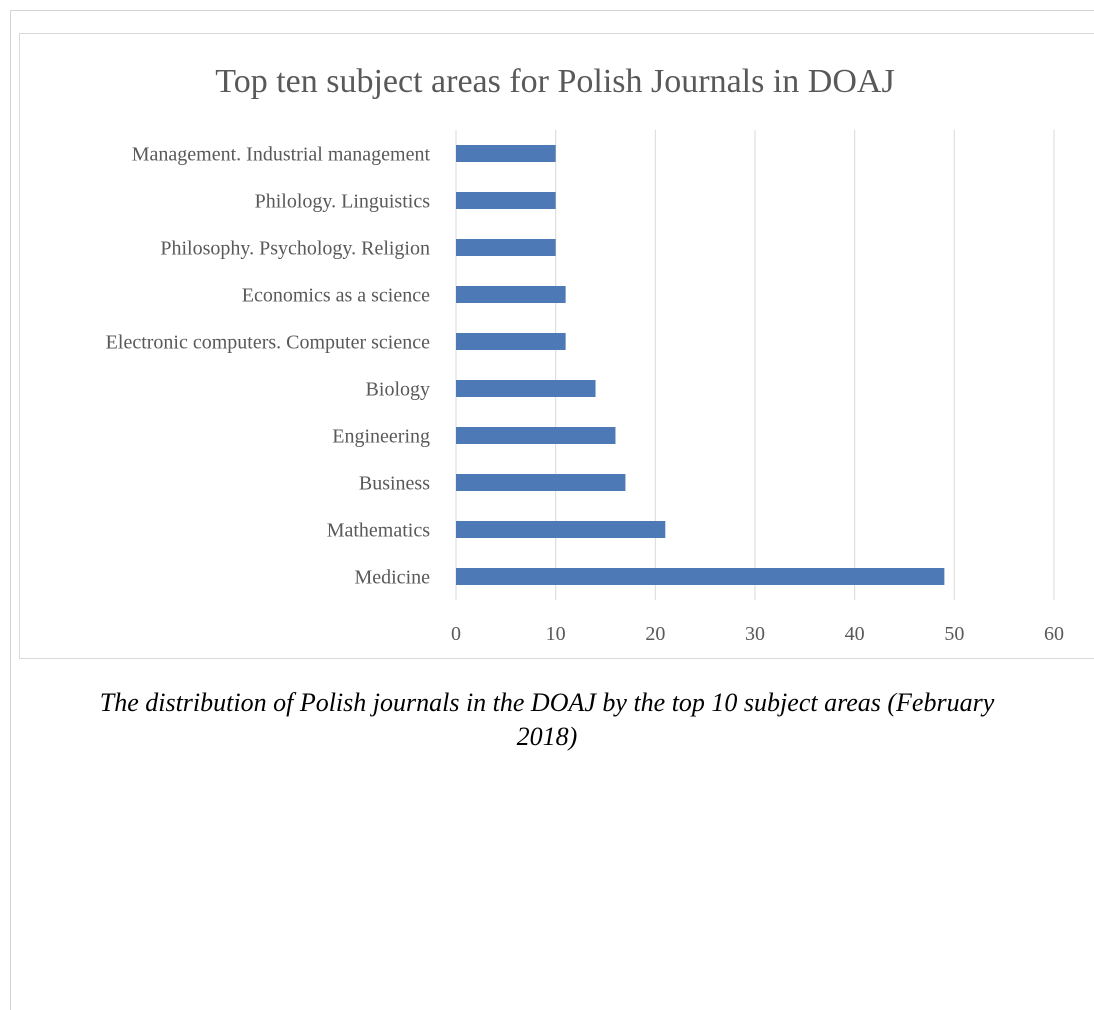  I want to click on category-label: Philosophy. Psychology. Religion, so click(295, 249).